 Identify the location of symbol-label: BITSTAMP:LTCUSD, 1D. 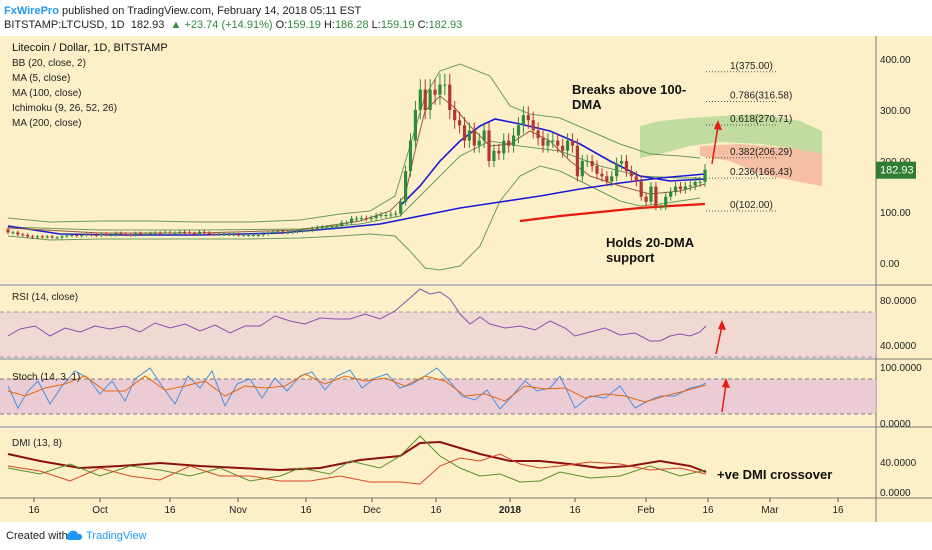
(64, 25).